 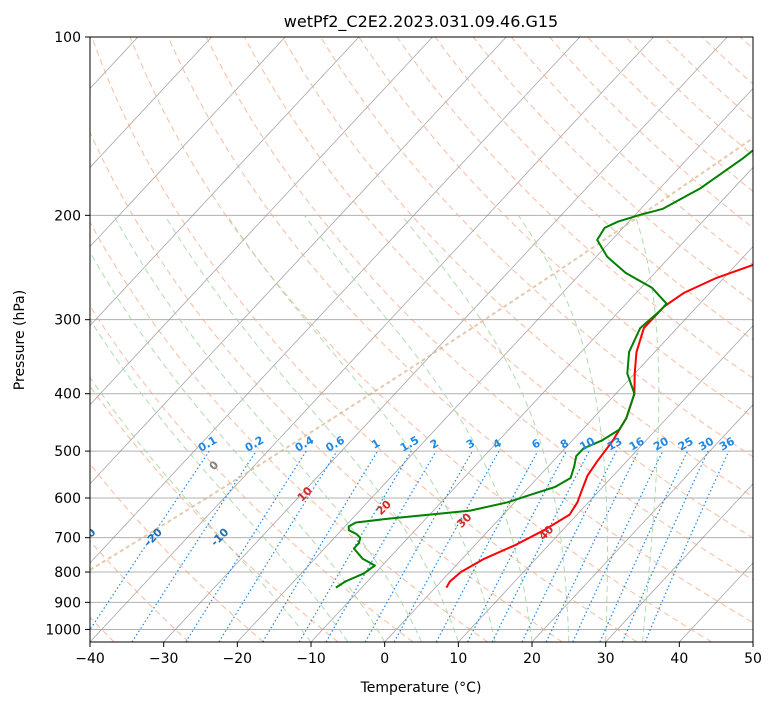 I want to click on y-axis-label: Pressure (hPa), so click(x=20, y=340).